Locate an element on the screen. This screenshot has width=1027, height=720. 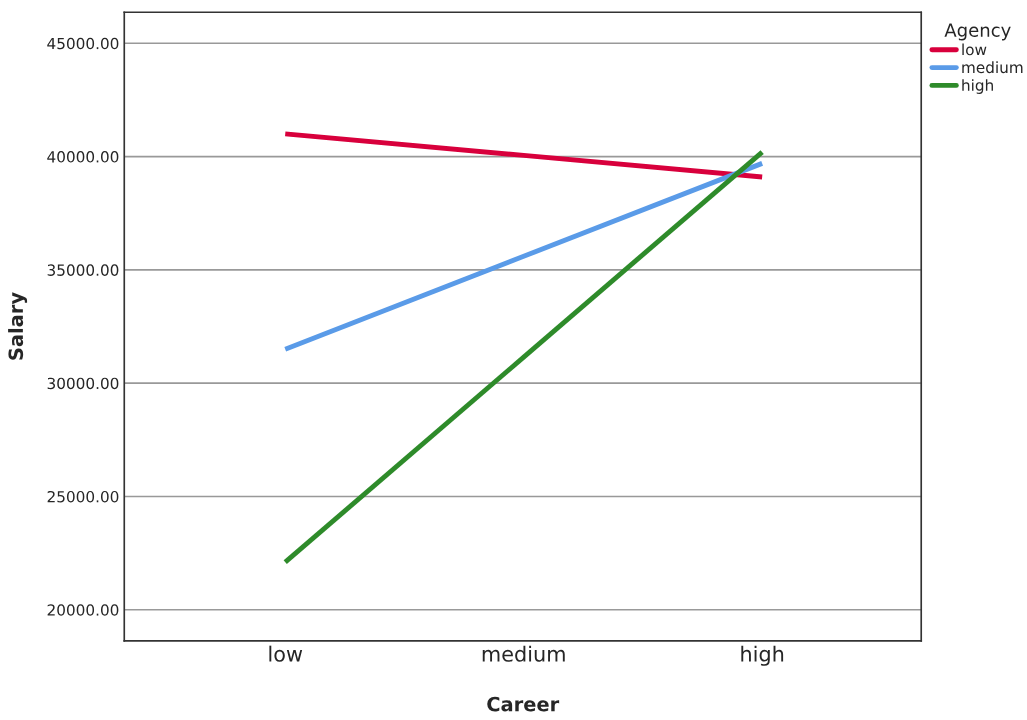
y-tick-label: 40000.00 is located at coordinates (83, 157).